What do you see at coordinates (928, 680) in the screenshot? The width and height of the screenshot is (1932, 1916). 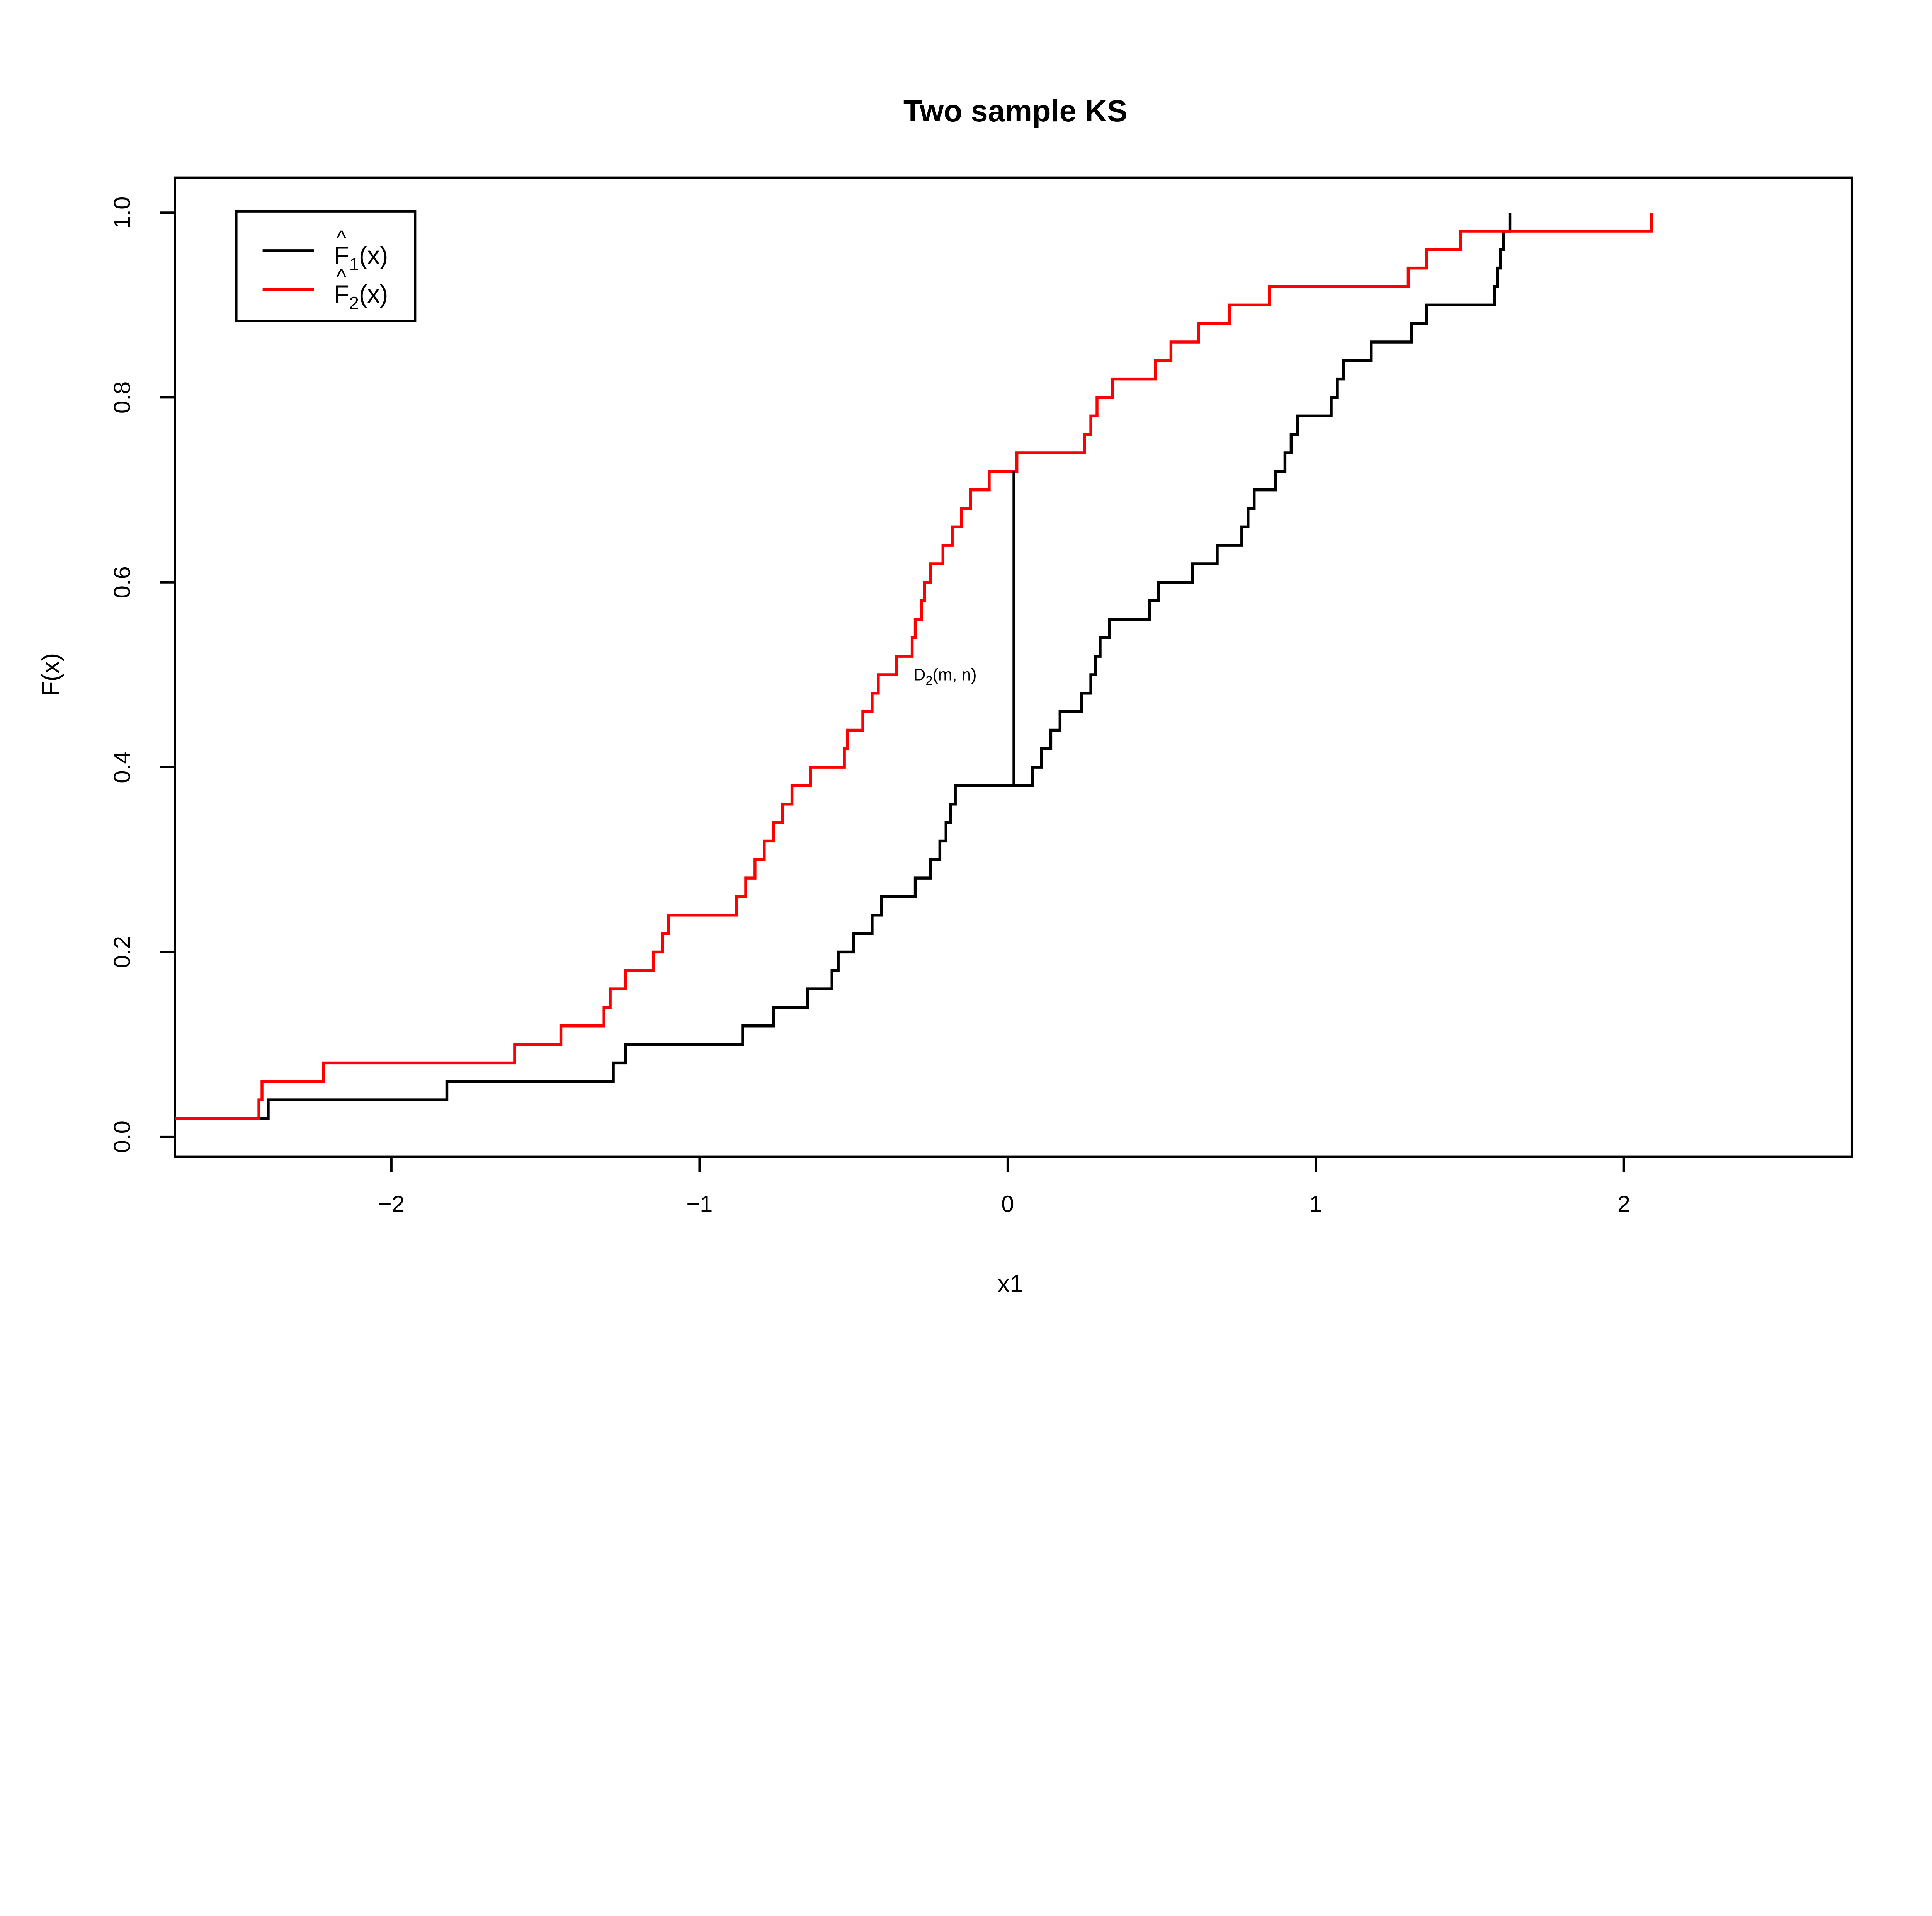 I see `ks-label-sub: 2` at bounding box center [928, 680].